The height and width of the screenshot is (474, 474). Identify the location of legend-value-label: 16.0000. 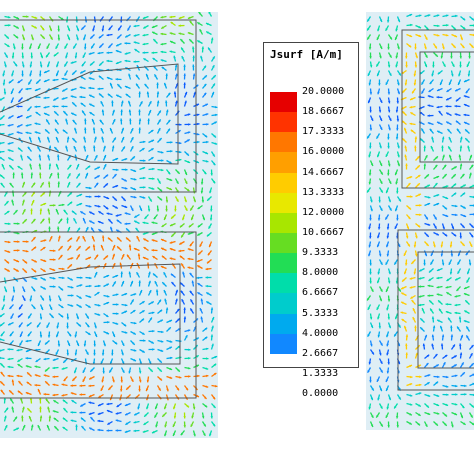
(323, 152).